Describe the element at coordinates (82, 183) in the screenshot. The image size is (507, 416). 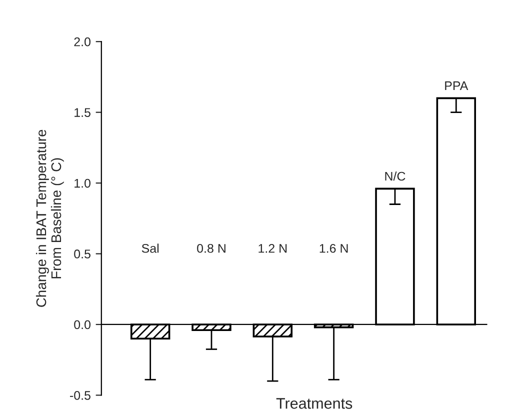
I see `y-tick-label: 1.0` at that location.